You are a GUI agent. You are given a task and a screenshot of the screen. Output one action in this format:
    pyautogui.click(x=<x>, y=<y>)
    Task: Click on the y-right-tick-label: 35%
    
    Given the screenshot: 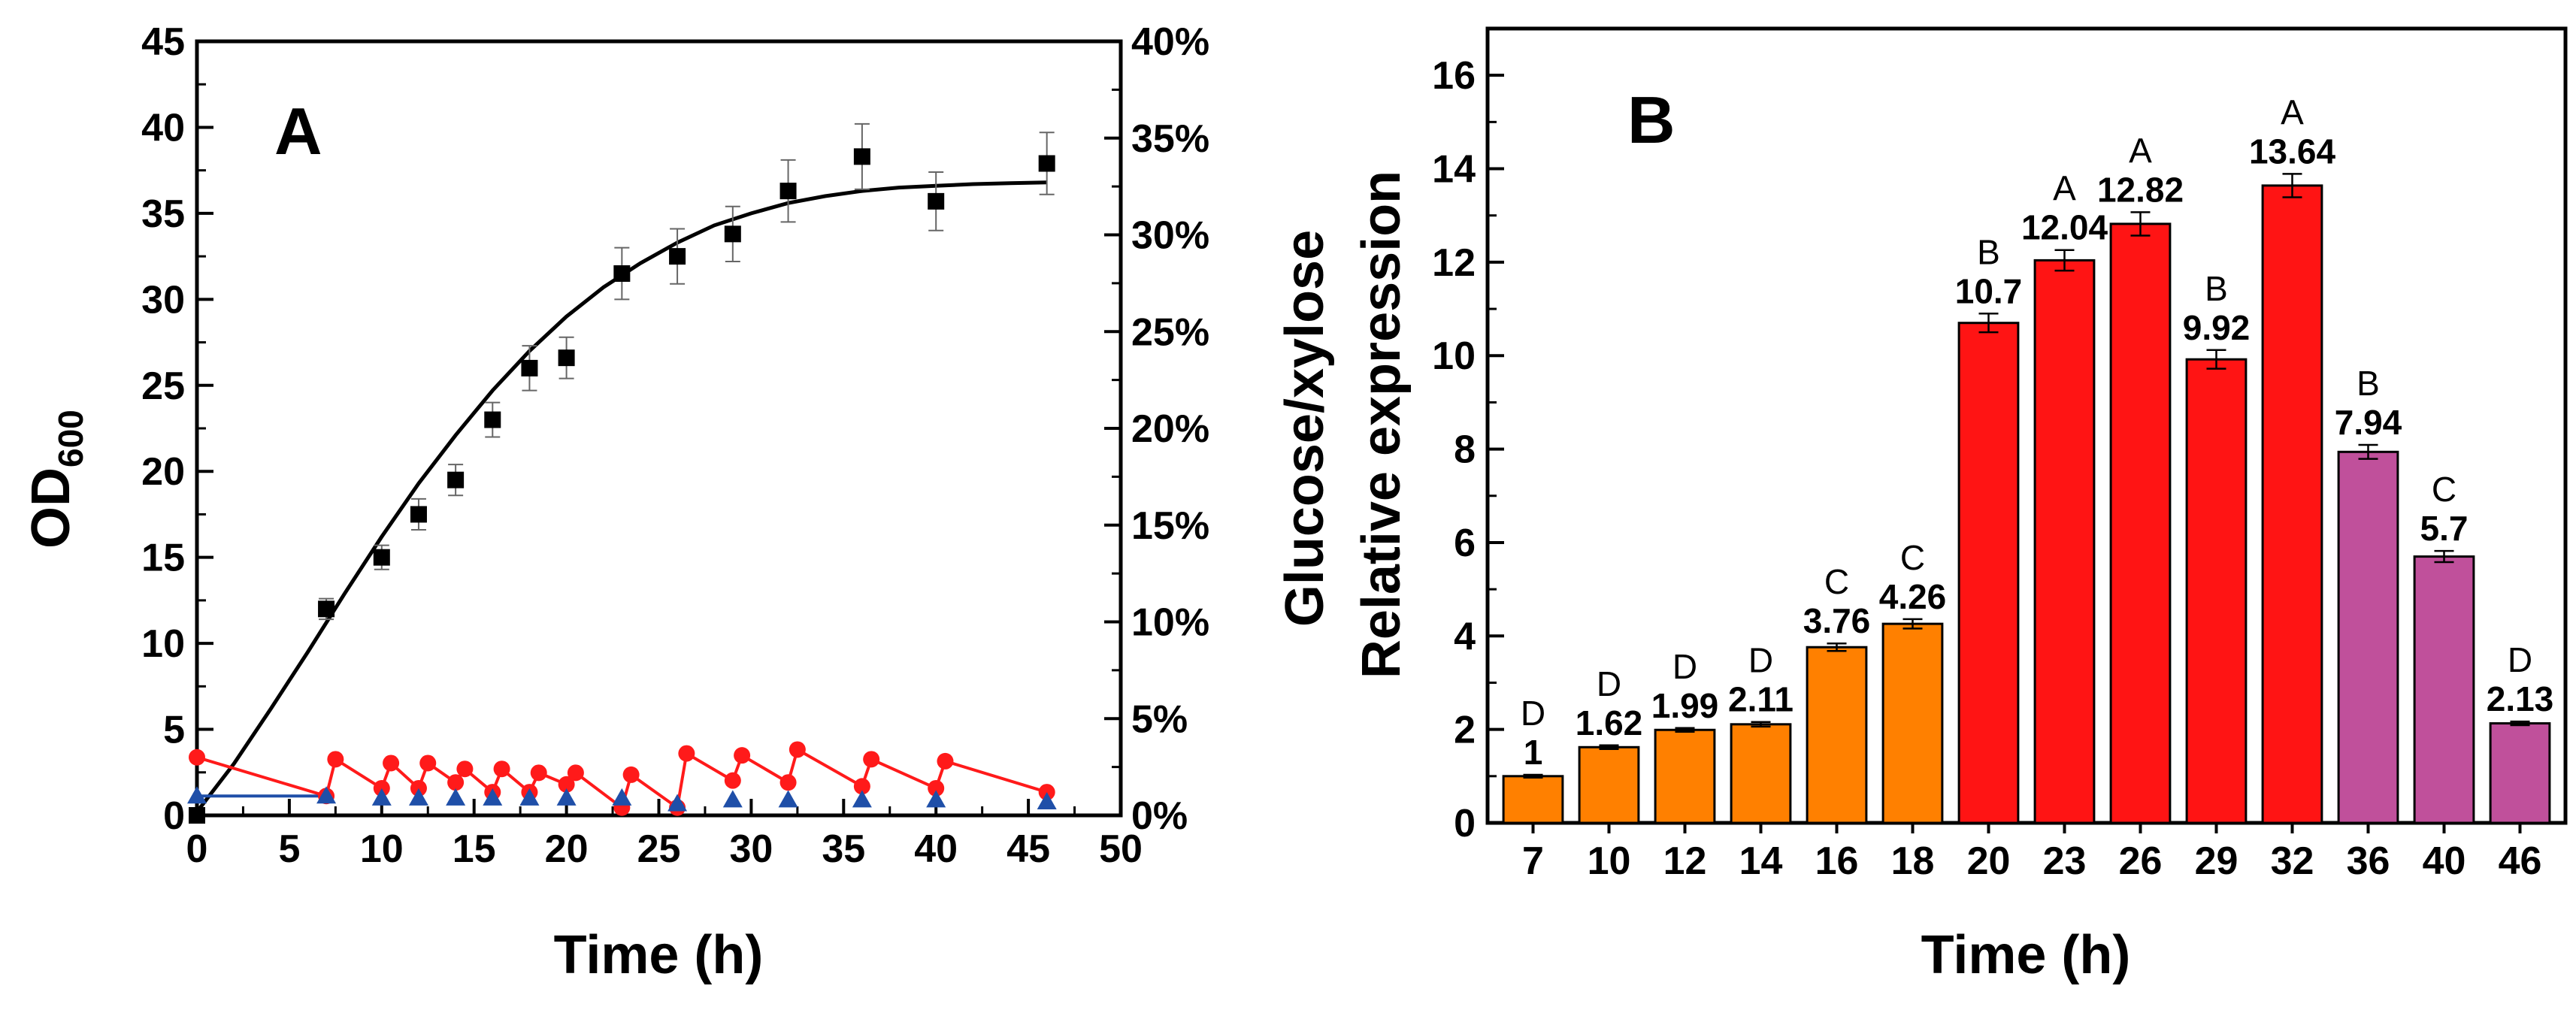 What is the action you would take?
    pyautogui.click(x=1170, y=139)
    